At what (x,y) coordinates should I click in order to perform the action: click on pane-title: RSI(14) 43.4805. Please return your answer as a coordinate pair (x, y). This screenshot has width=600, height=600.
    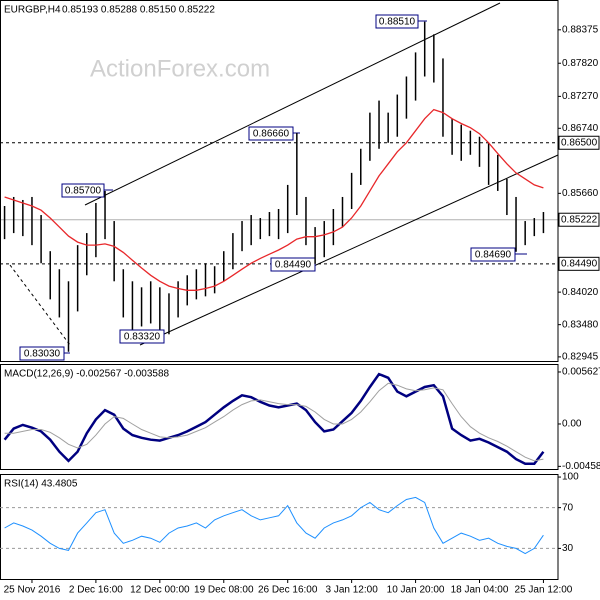
    Looking at the image, I should click on (41, 484).